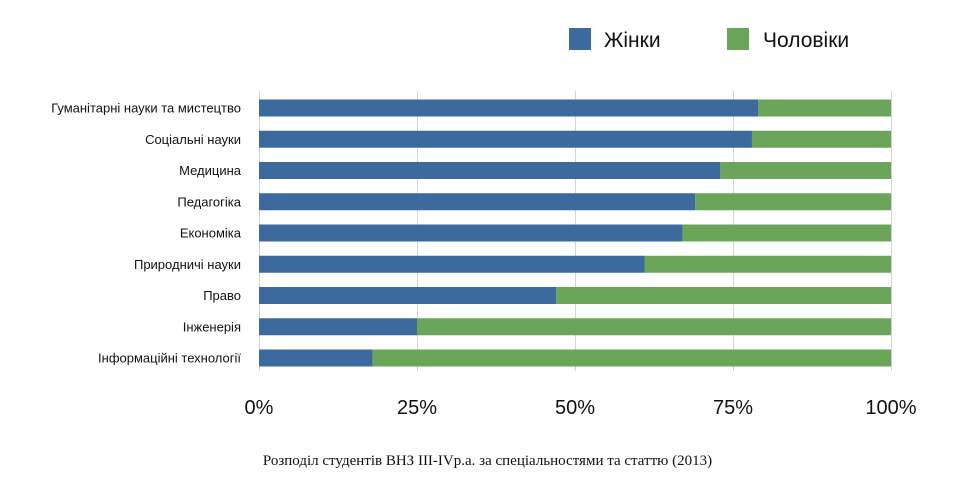  Describe the element at coordinates (212, 326) in the screenshot. I see `category-label: Інженерія` at that location.